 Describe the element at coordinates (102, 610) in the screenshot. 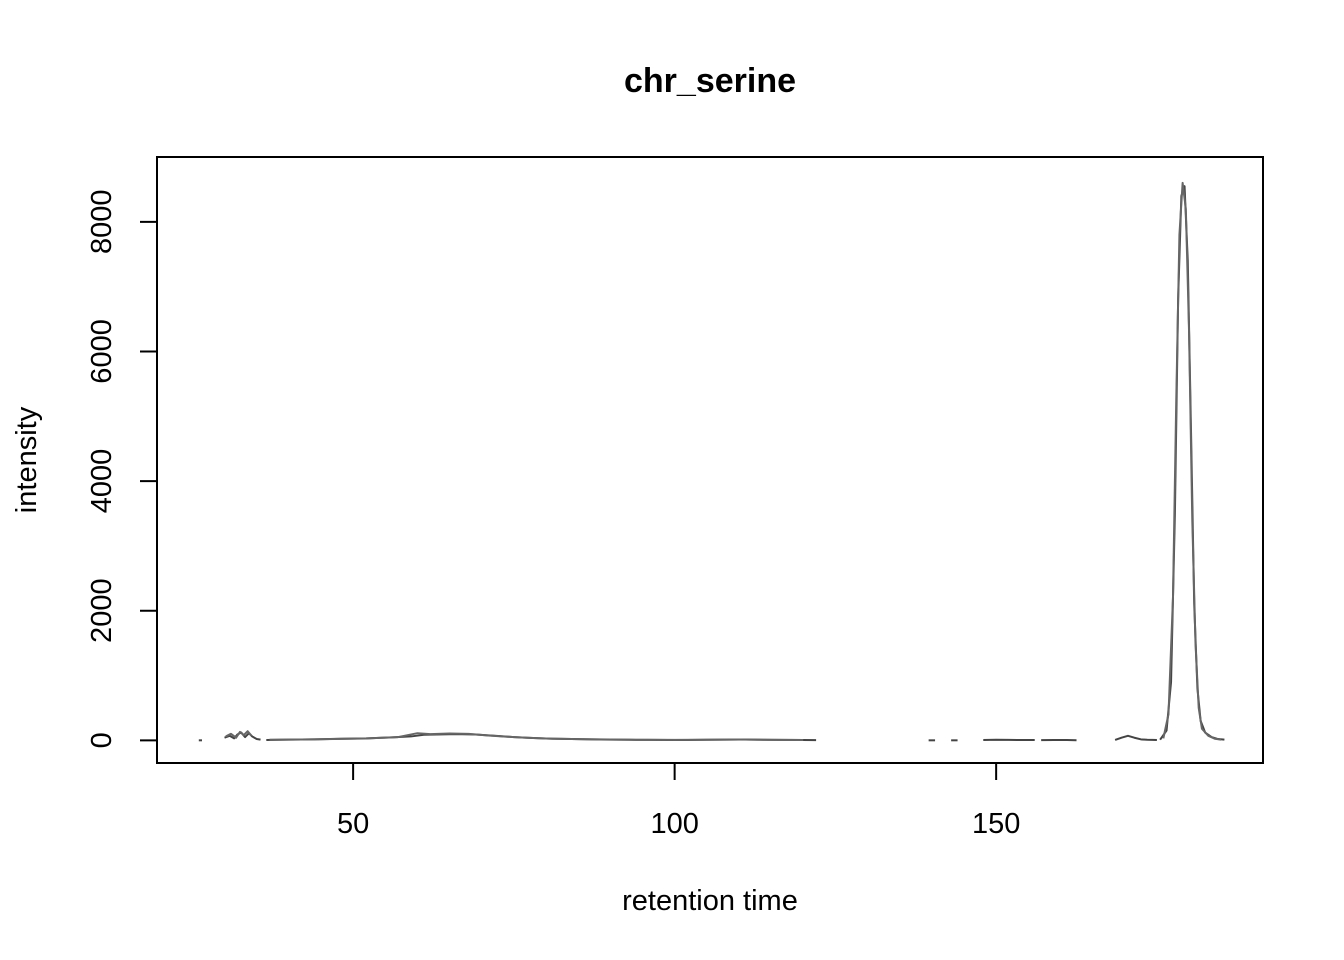

I see `y-tick-label: 2000` at that location.